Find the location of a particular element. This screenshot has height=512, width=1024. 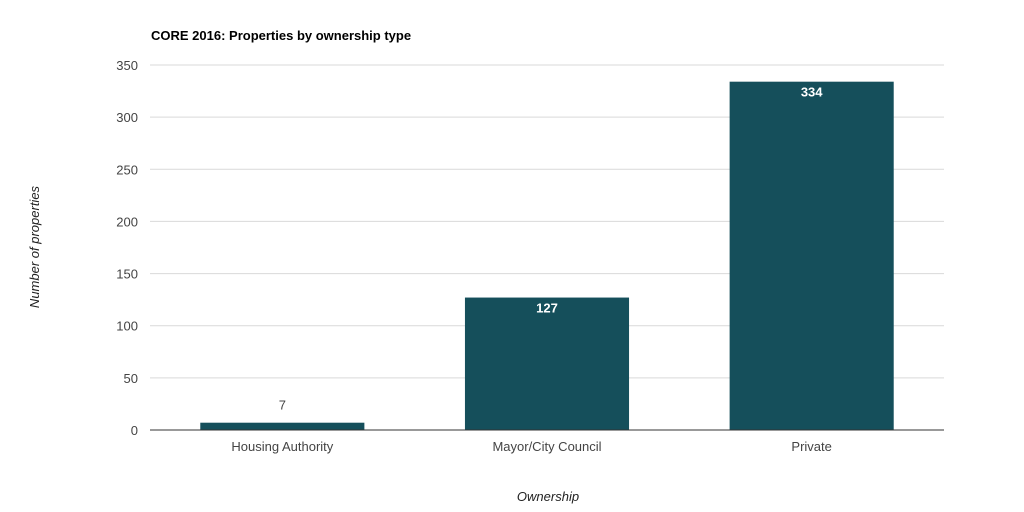

x-tick-label: Housing Authority is located at coordinates (282, 446).